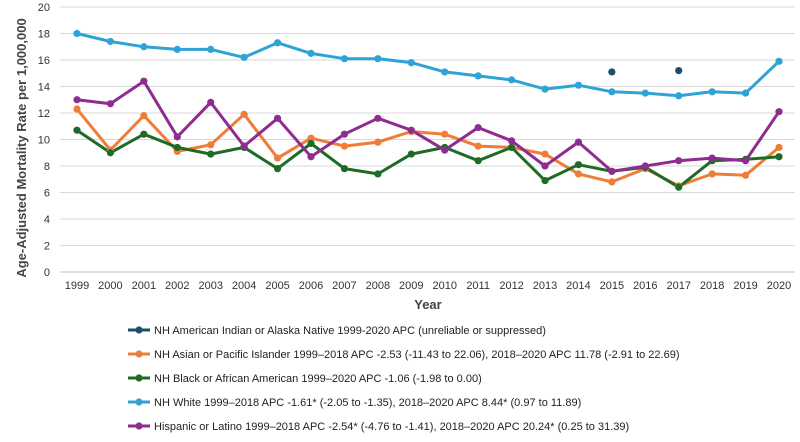  What do you see at coordinates (44, 114) in the screenshot?
I see `y-tick-label: 12` at bounding box center [44, 114].